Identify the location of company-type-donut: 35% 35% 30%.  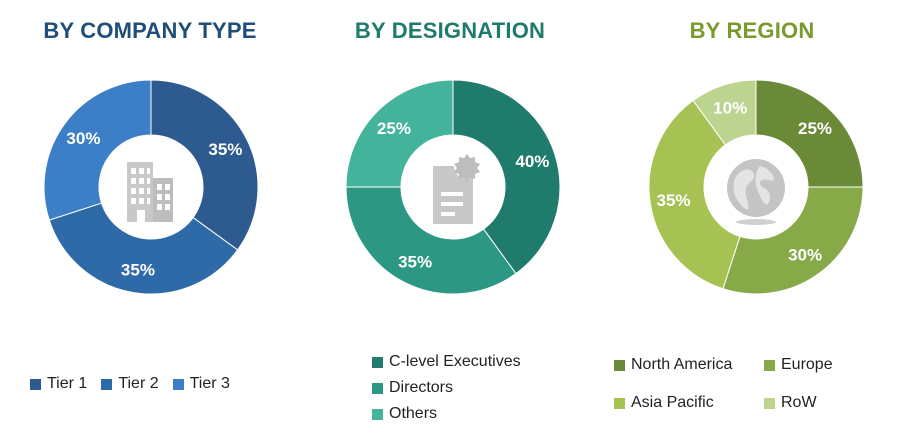
(151, 187).